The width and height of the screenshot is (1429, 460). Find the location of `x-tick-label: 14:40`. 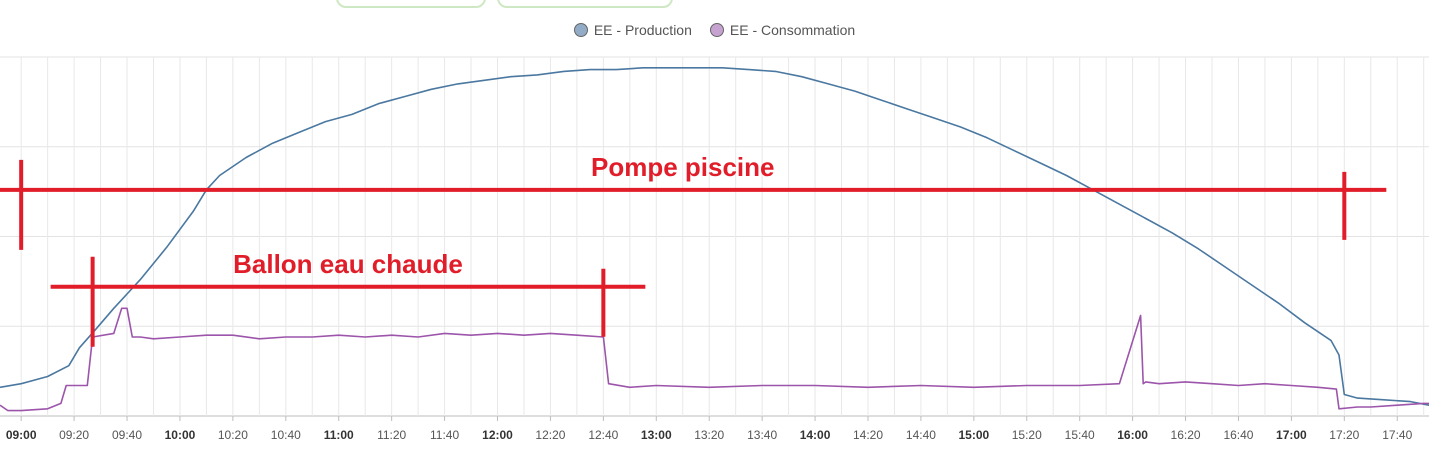

x-tick-label: 14:40 is located at coordinates (921, 435).